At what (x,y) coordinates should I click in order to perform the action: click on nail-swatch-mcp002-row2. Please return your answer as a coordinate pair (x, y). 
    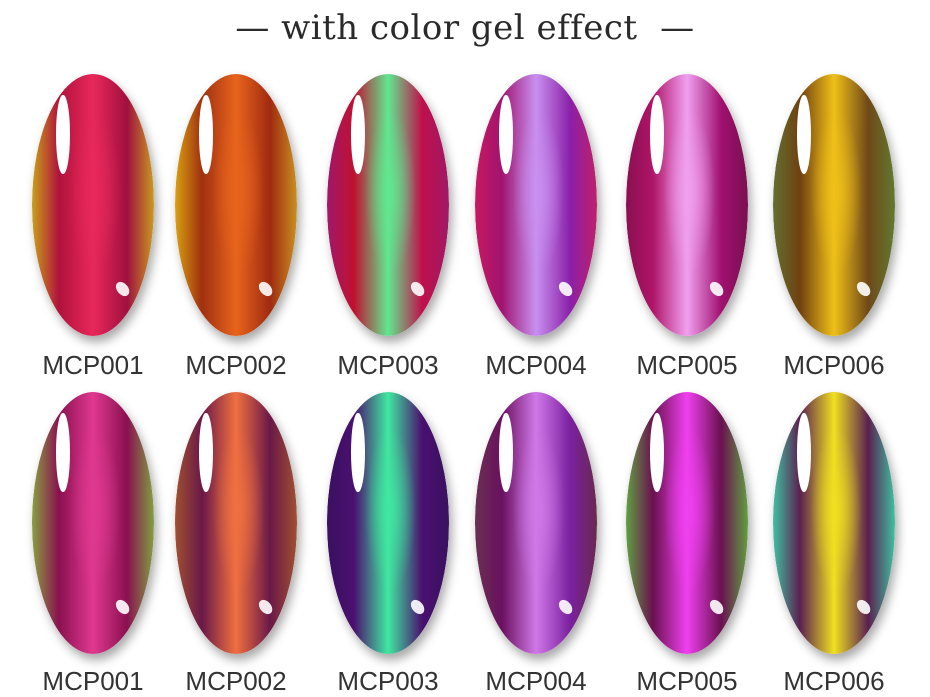
    Looking at the image, I should click on (236, 523).